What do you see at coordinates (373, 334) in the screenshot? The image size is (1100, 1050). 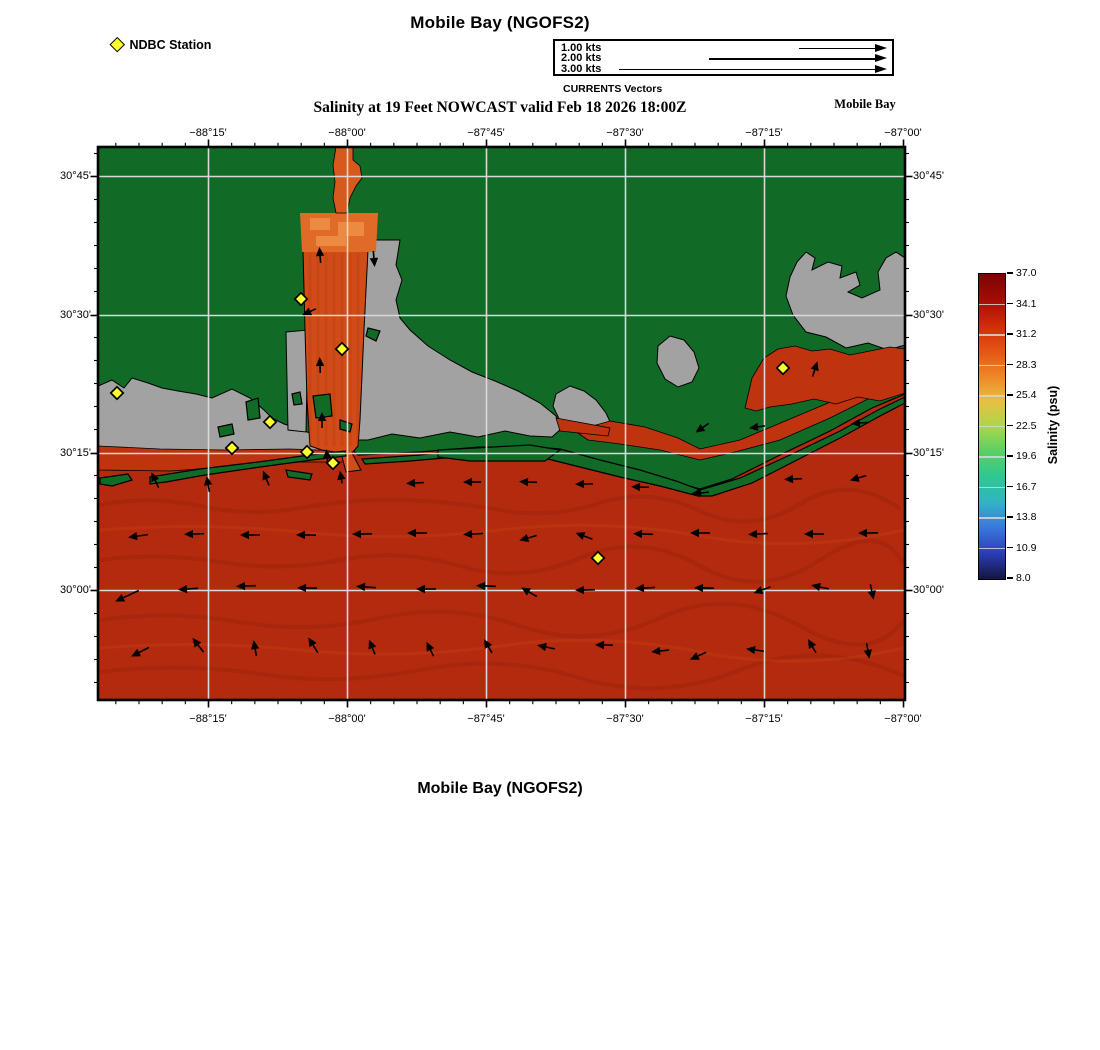 I see `gaillard-island` at bounding box center [373, 334].